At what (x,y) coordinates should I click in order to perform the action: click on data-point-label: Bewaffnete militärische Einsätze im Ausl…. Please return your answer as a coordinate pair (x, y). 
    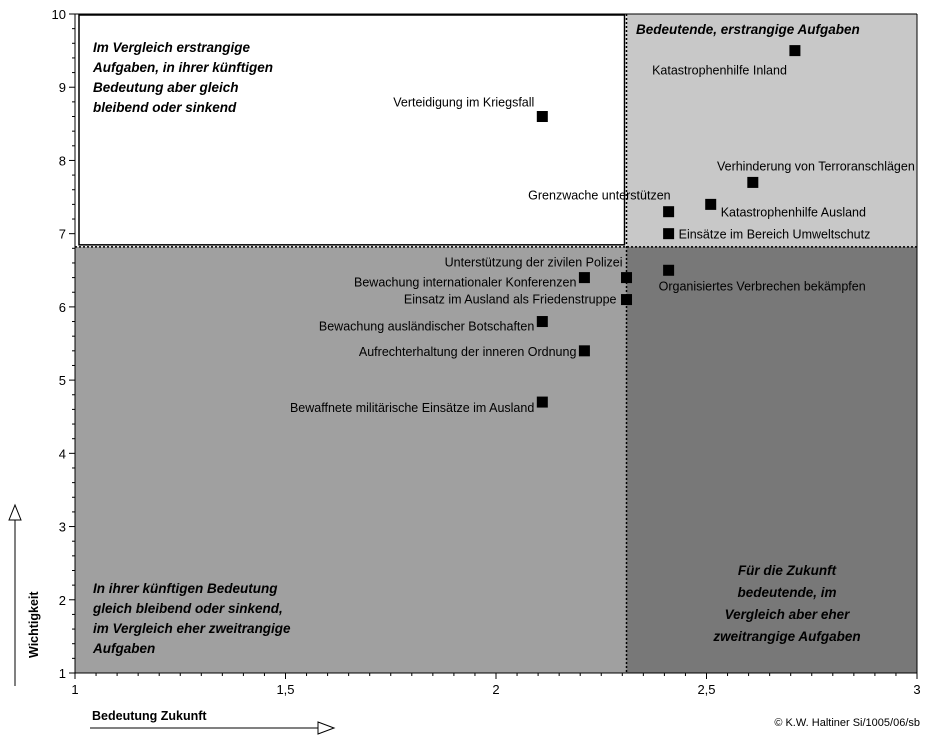
    Looking at the image, I should click on (412, 408).